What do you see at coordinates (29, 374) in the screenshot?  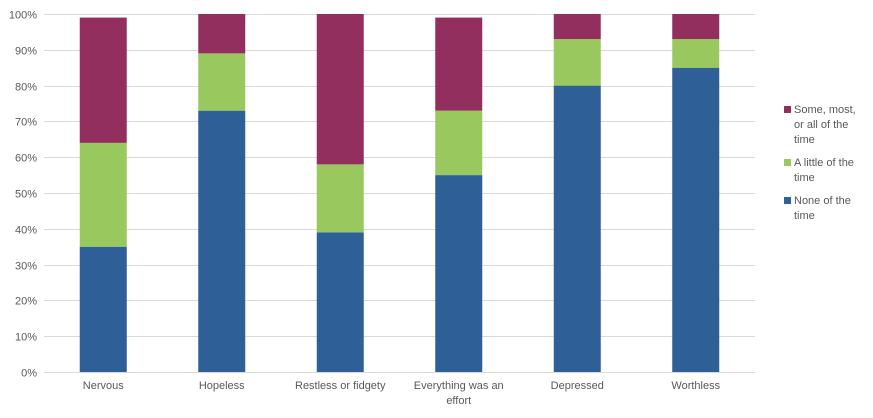 I see `y-tick-label: 0%` at bounding box center [29, 374].